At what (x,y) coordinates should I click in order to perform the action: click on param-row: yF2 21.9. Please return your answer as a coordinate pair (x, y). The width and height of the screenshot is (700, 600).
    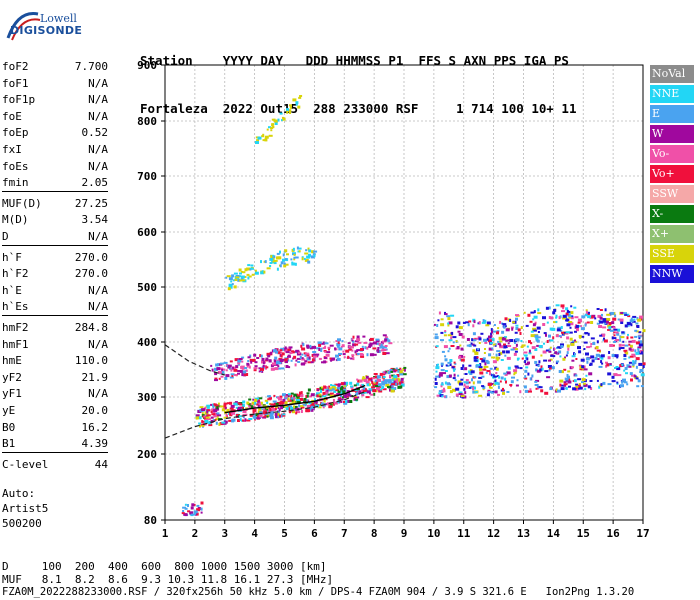
    Looking at the image, I should click on (55, 378).